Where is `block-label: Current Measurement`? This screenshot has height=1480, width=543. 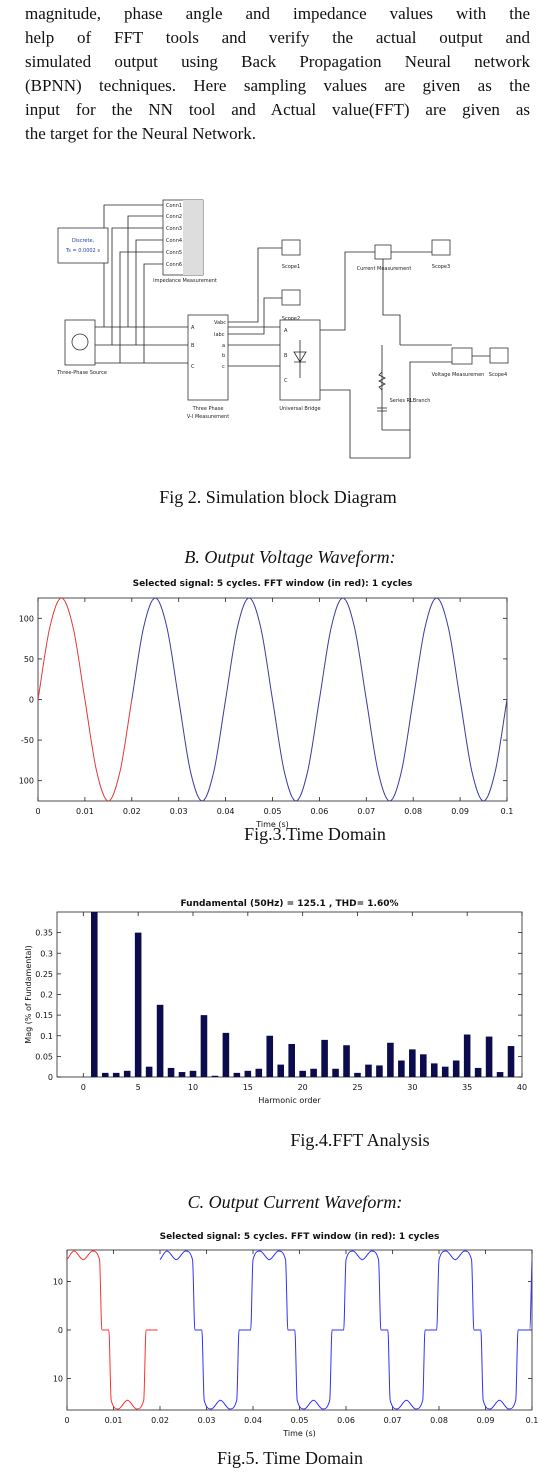
block-label: Current Measurement is located at coordinates (384, 269).